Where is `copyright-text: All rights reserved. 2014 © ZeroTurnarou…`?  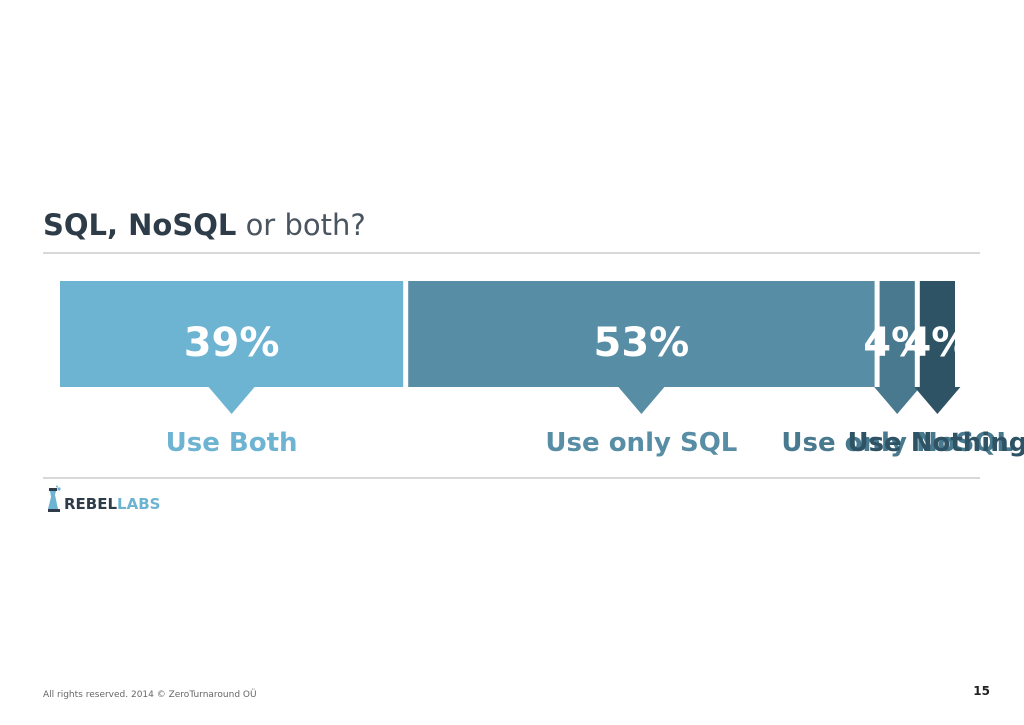 copyright-text: All rights reserved. 2014 © ZeroTurnarou… is located at coordinates (150, 695).